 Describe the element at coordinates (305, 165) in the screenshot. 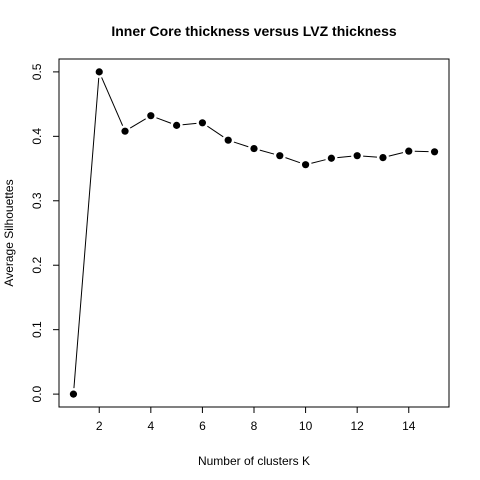

I see `data-point-k10` at that location.